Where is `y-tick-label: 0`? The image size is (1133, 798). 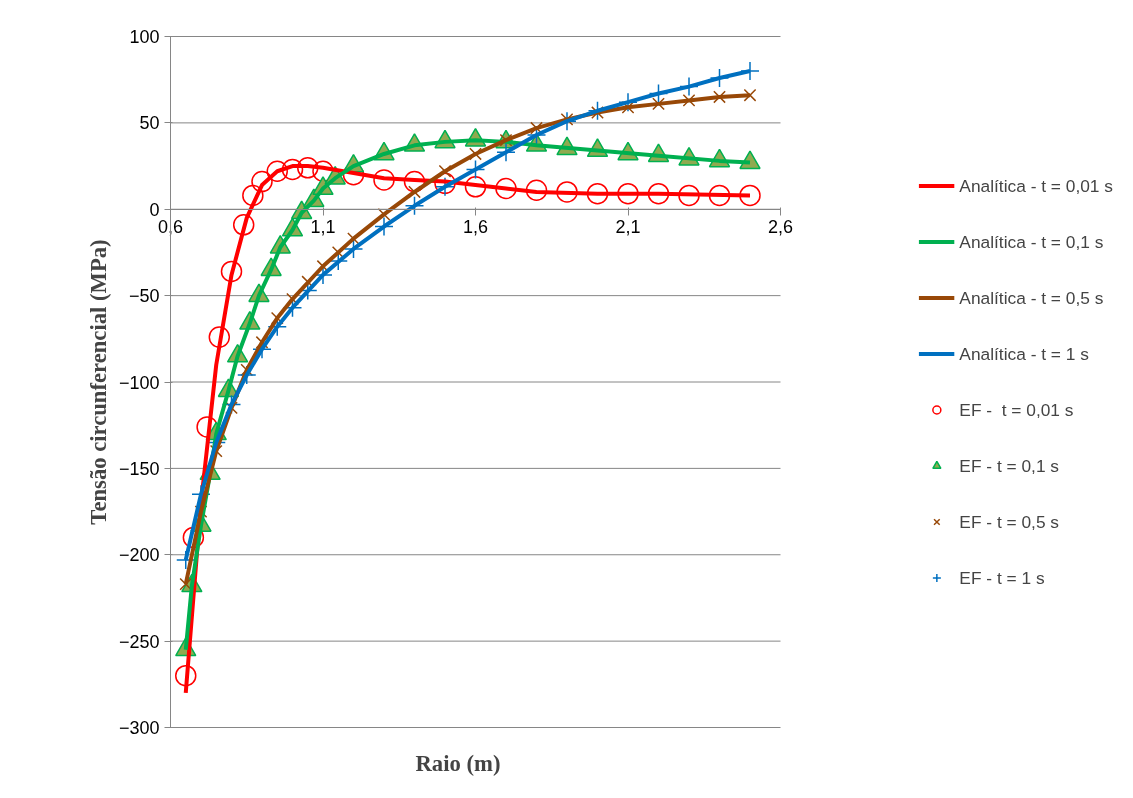 y-tick-label: 0 is located at coordinates (154, 209).